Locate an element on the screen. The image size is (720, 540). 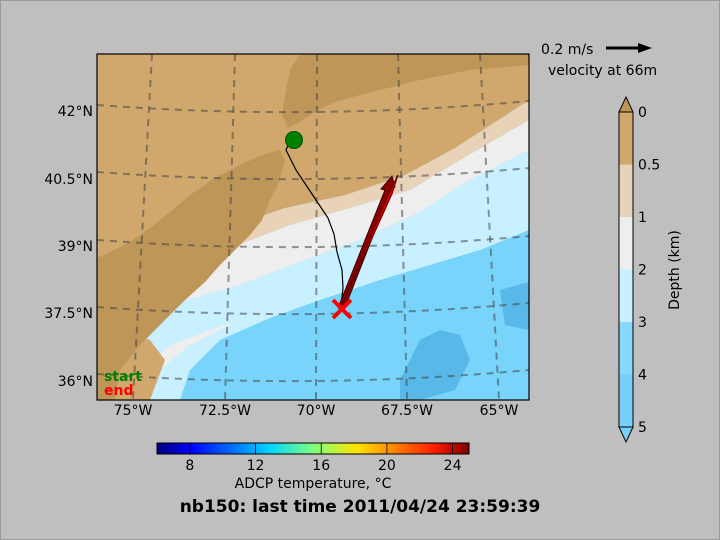
temperature-colorbar: 8 12 16 20 24 ADCP temperature, °C is located at coordinates (313, 467).